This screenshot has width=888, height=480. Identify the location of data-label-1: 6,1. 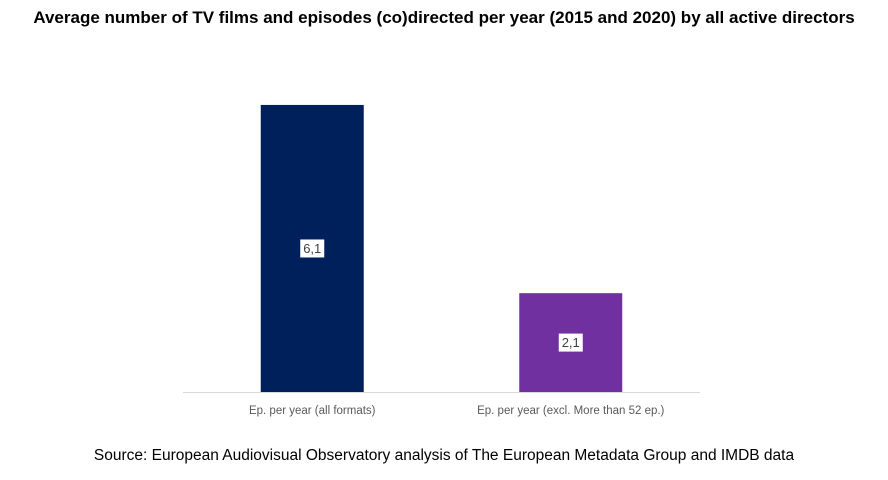
(312, 248).